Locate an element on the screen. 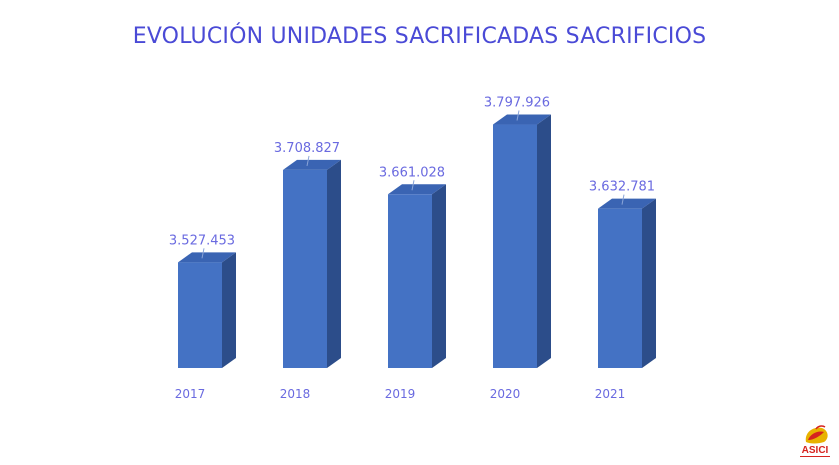  bar-2019 is located at coordinates (417, 274).